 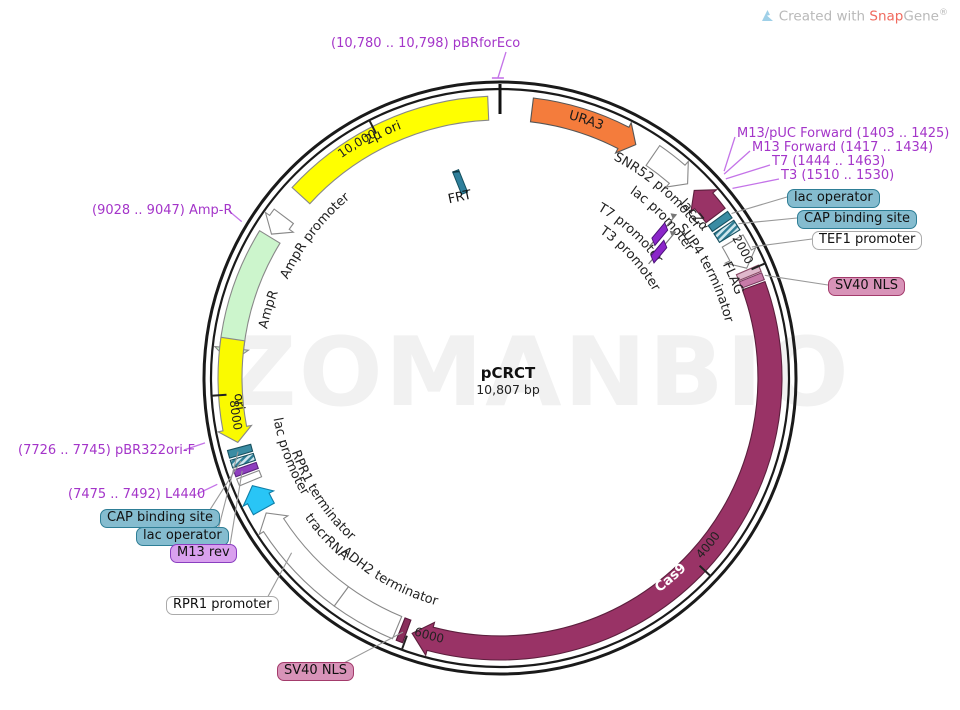 I want to click on primer-label-pbrforeco: (10,780 .. 10,798) pBRforEco, so click(x=426, y=43).